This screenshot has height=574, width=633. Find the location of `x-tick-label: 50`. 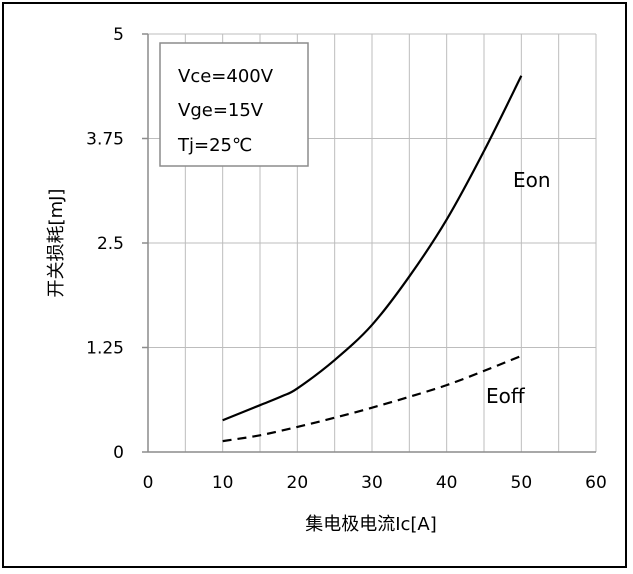

x-tick-label: 50 is located at coordinates (522, 483).